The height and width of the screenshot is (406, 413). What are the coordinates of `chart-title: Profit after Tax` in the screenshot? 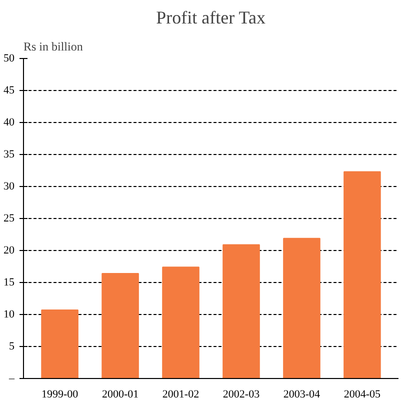 It's located at (211, 18).